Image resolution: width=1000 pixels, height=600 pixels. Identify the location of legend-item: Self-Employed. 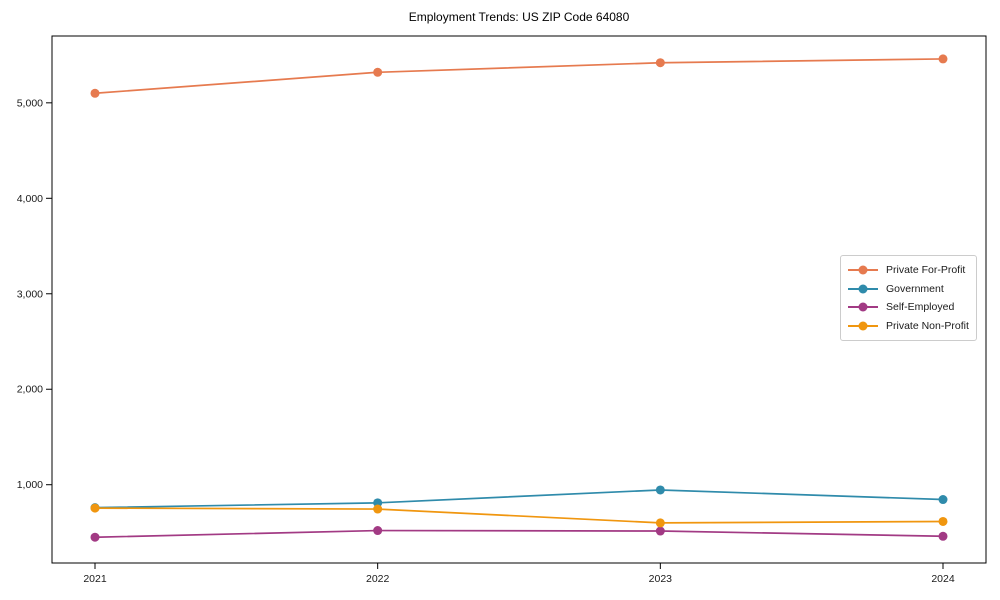
(909, 307).